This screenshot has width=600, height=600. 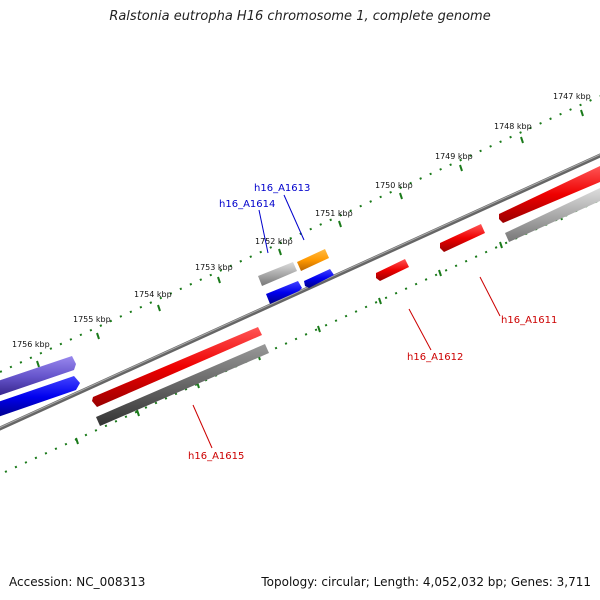 What do you see at coordinates (529, 320) in the screenshot?
I see `gene-label: h16_A1611` at bounding box center [529, 320].